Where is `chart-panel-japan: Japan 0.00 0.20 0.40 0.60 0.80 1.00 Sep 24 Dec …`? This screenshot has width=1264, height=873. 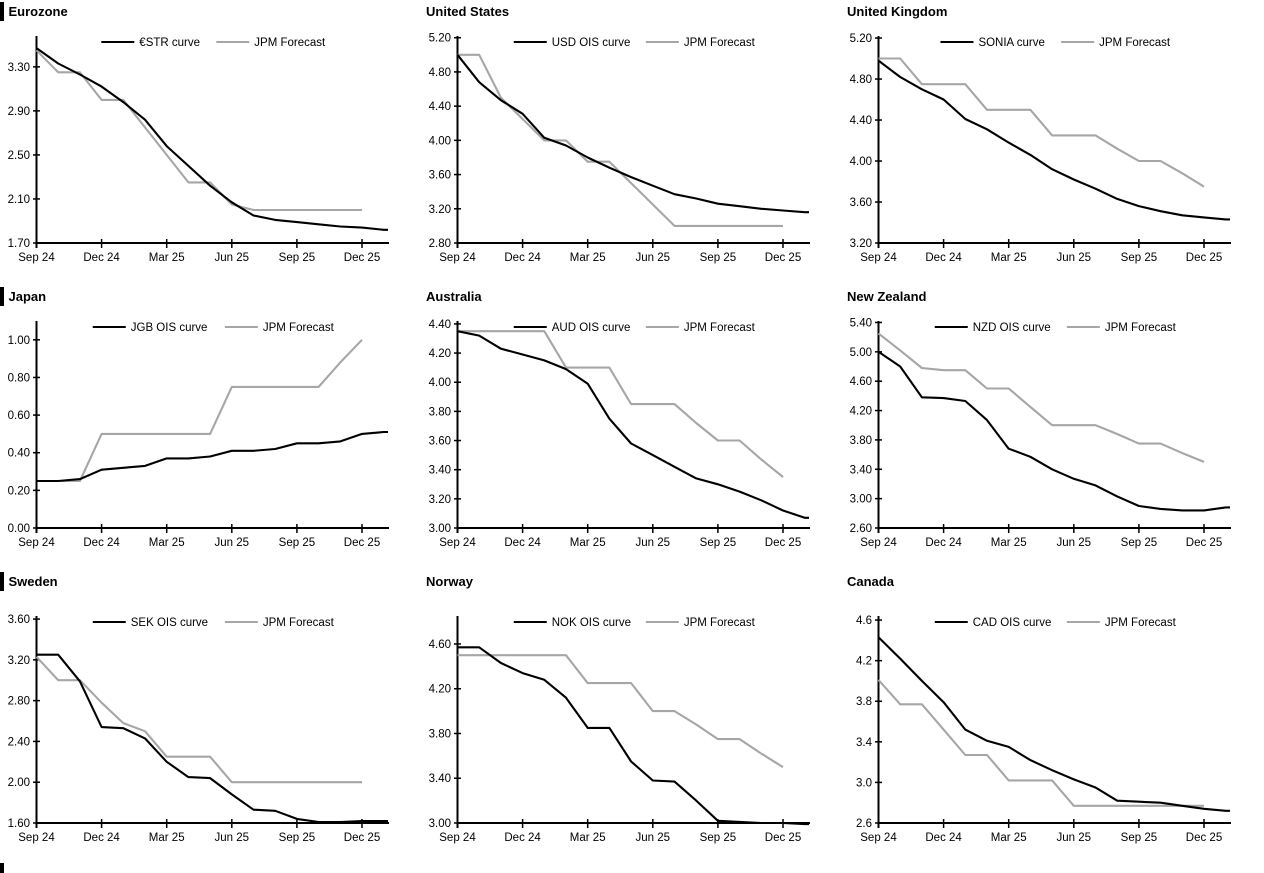 chart-panel-japan: Japan 0.00 0.20 0.40 0.60 0.80 1.00 Sep 24 Dec … is located at coordinates (210, 427).